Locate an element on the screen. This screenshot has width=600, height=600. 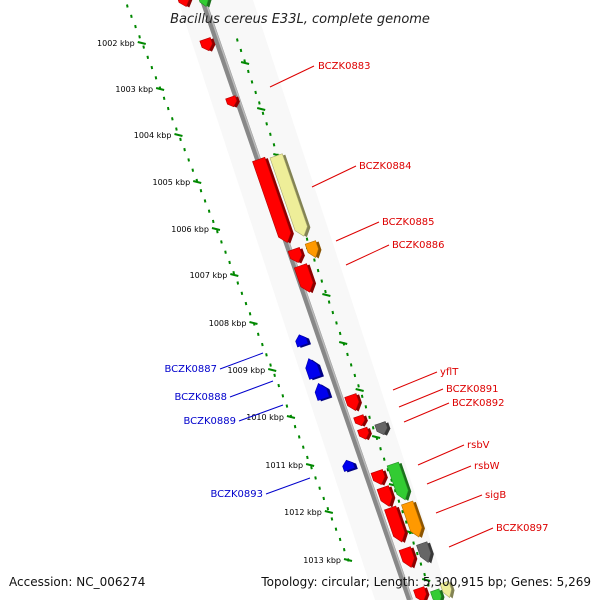
gene-red-small-1-body is located at coordinates (206, 44).